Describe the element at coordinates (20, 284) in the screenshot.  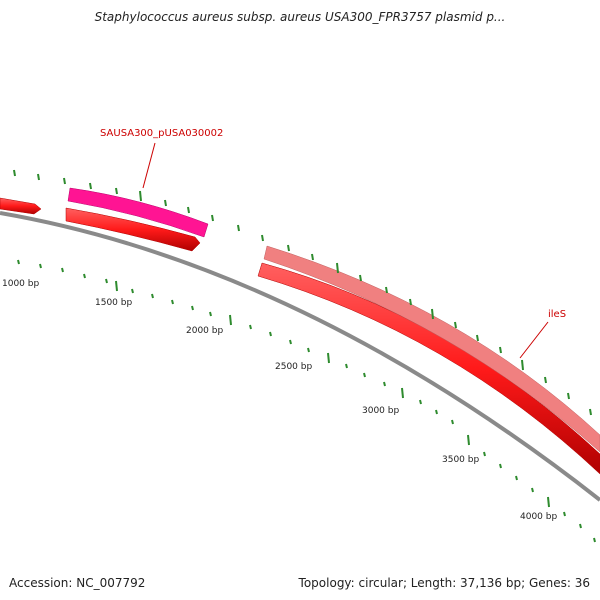
I see `scale-label: 1000 bp` at that location.